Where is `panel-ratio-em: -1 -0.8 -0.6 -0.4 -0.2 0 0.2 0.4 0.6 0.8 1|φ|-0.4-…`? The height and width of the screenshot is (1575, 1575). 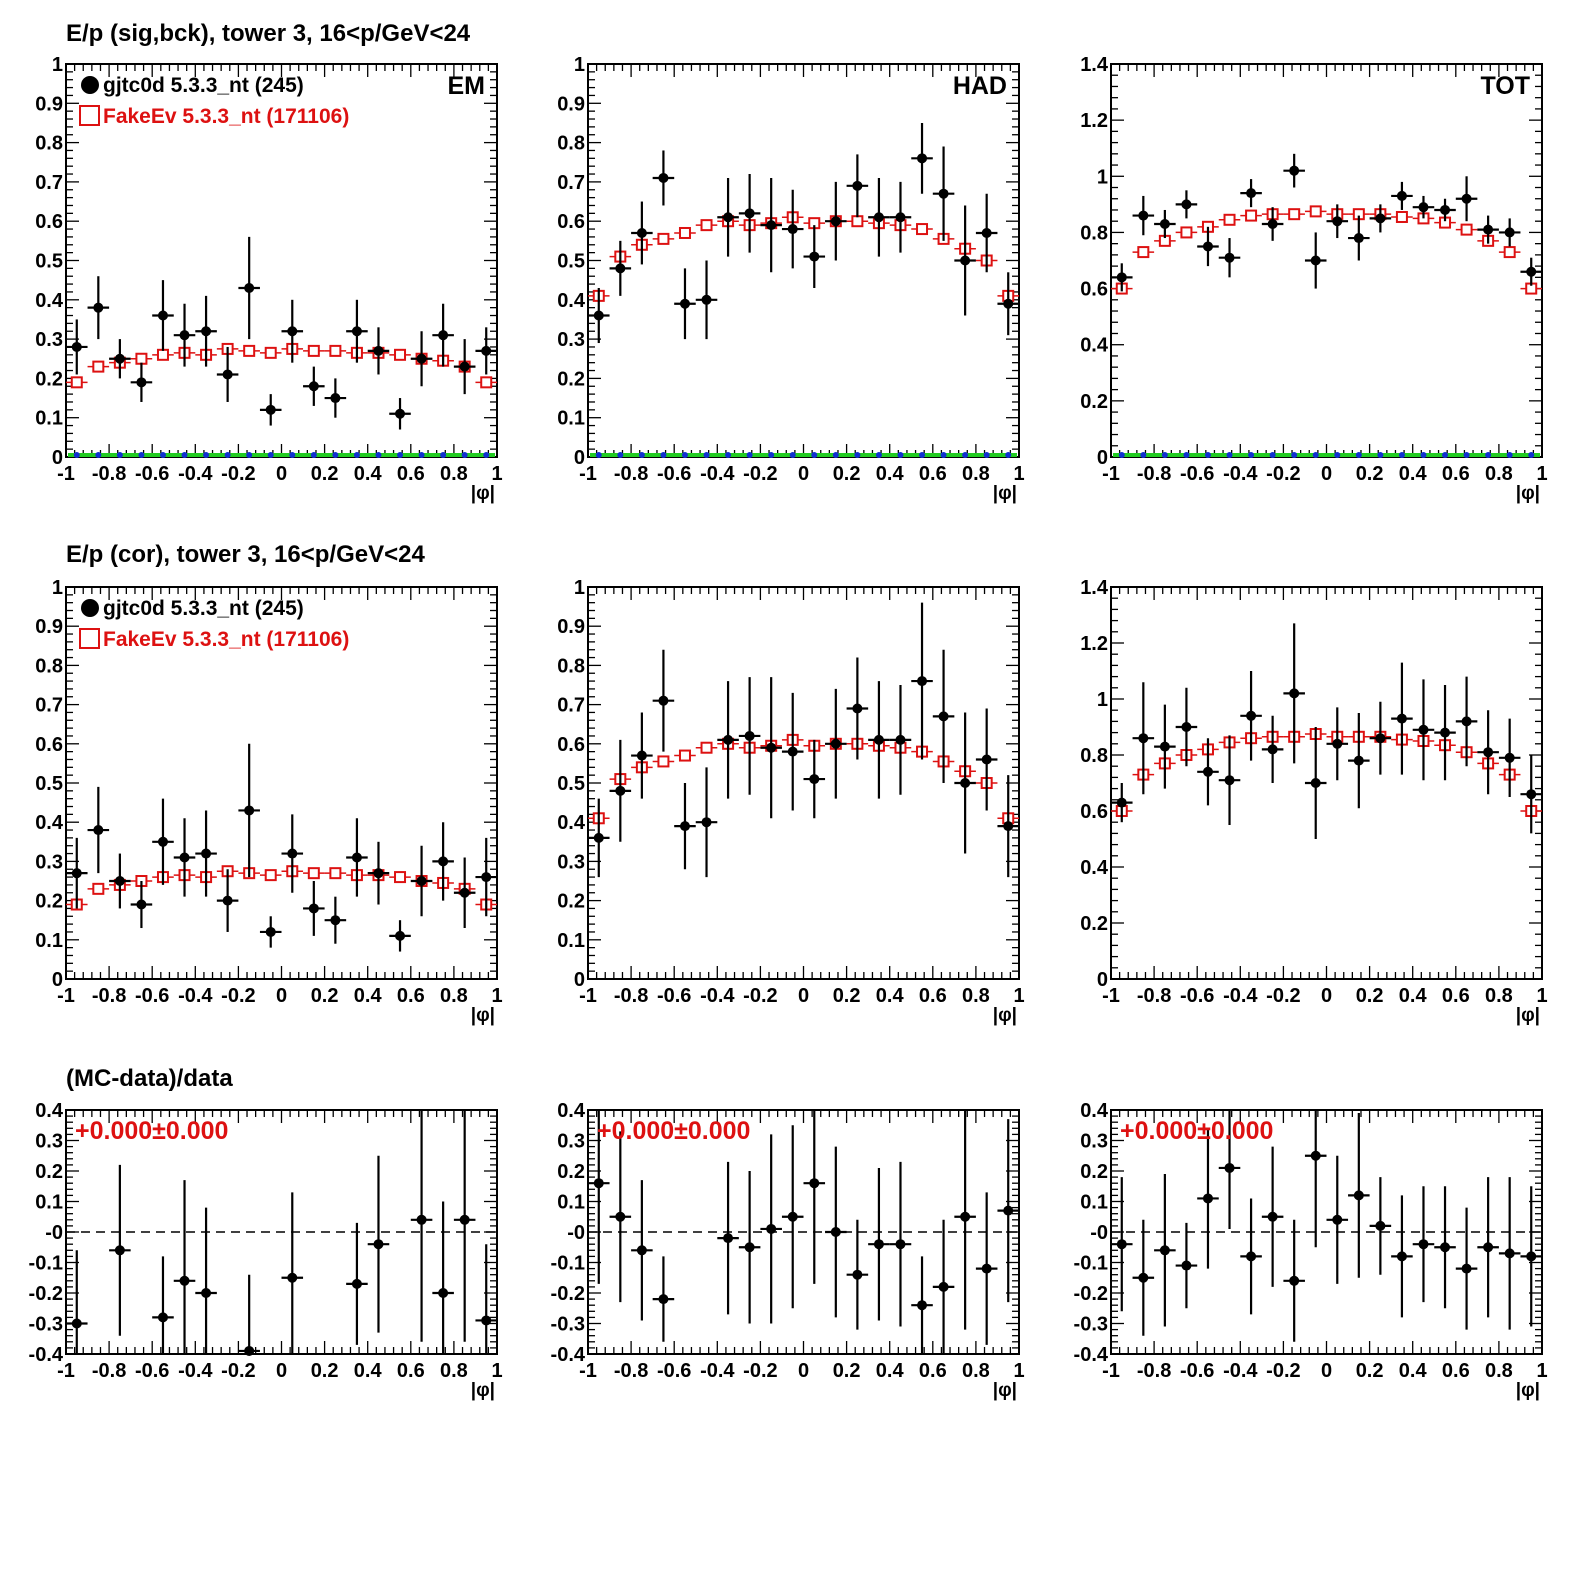 panel-ratio-em: -1 -0.8 -0.6 -0.4 -0.2 0 0.2 0.4 0.6 0.8 1|φ|-0.4-… is located at coordinates (266, 1250).